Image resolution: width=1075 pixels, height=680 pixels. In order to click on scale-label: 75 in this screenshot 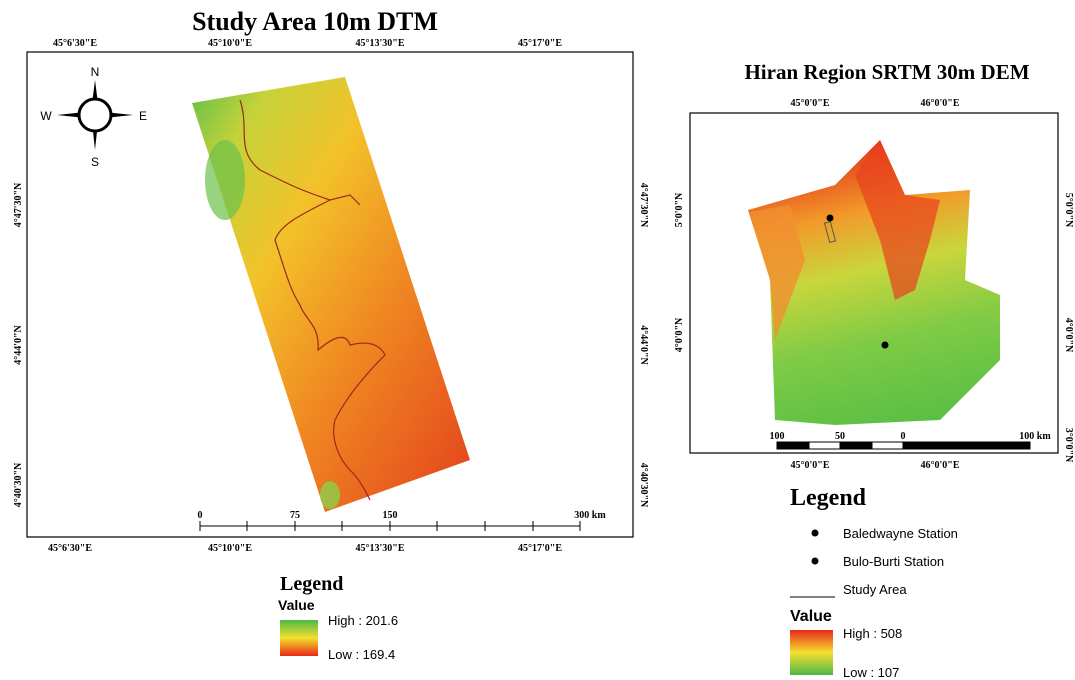, I will do `click(295, 515)`.